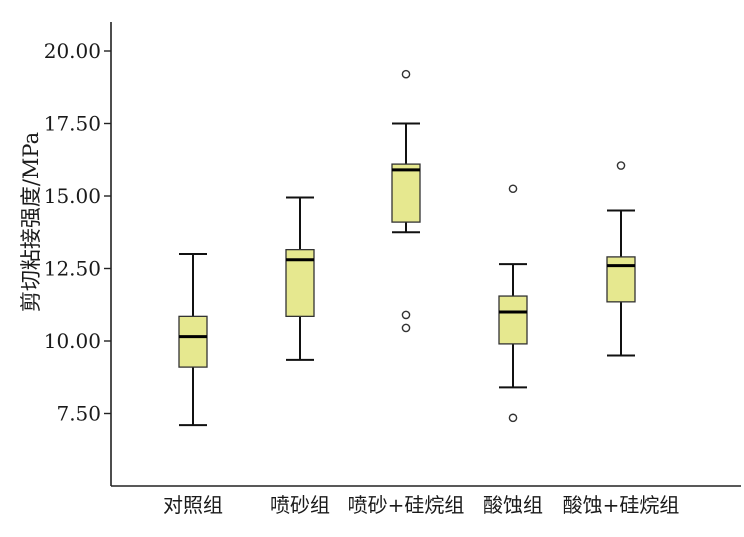 Image resolution: width=744 pixels, height=537 pixels. Describe the element at coordinates (513, 505) in the screenshot. I see `x-tick-label: 酸蚀组` at that location.